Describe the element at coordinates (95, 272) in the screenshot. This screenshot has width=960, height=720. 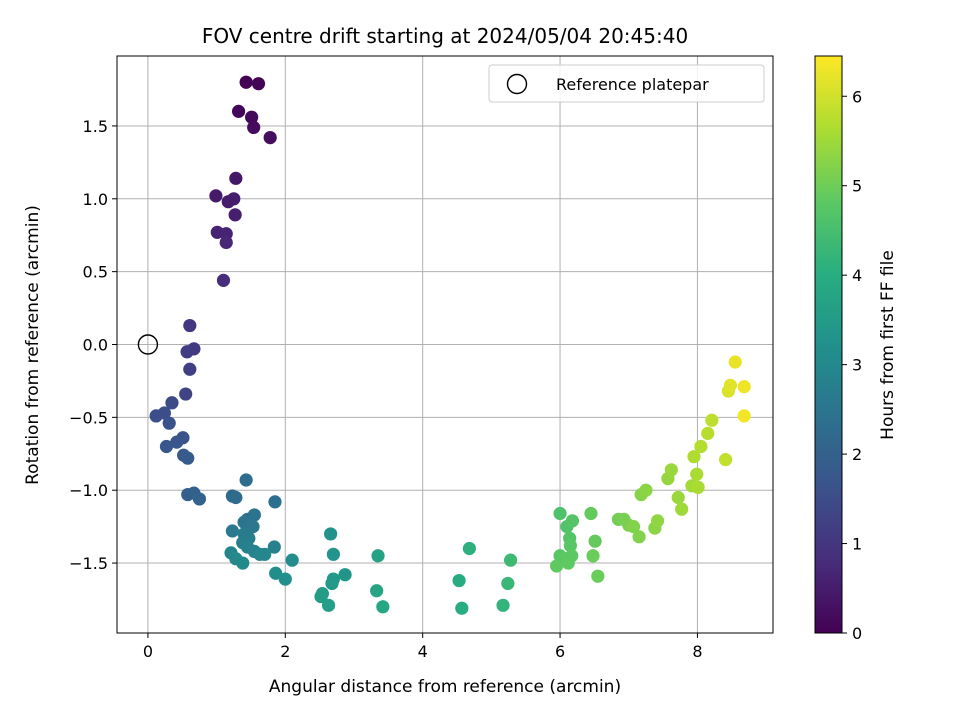
I see `y-tick-label: 0.5` at that location.